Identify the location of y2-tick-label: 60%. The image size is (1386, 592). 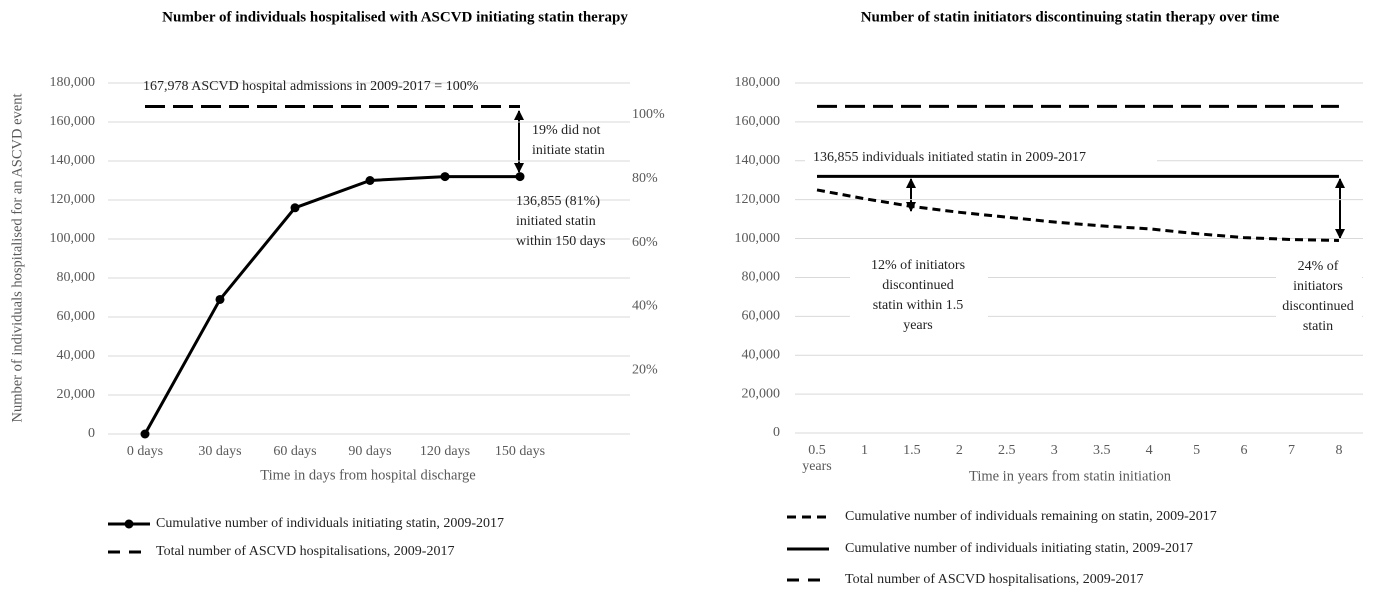
(645, 242).